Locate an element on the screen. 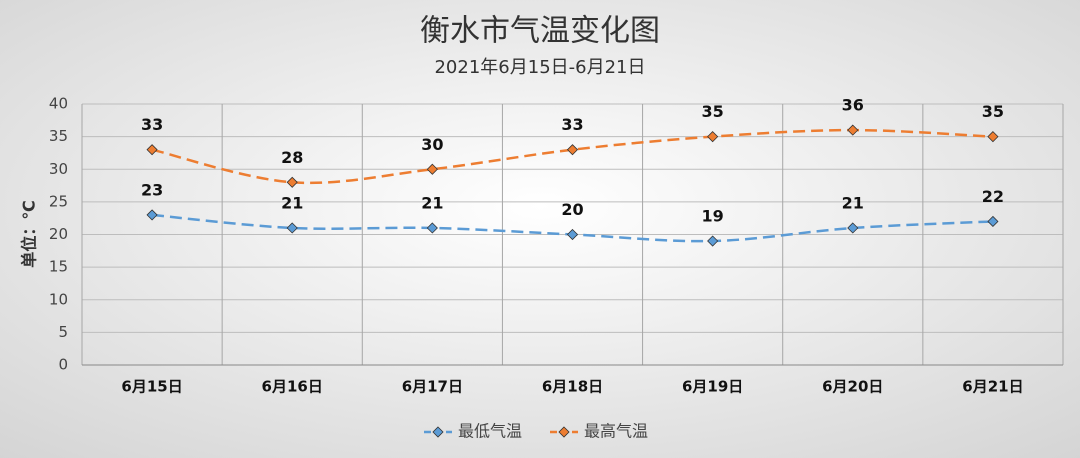 This screenshot has height=458, width=1080. legend-label: 最高气温 is located at coordinates (616, 431).